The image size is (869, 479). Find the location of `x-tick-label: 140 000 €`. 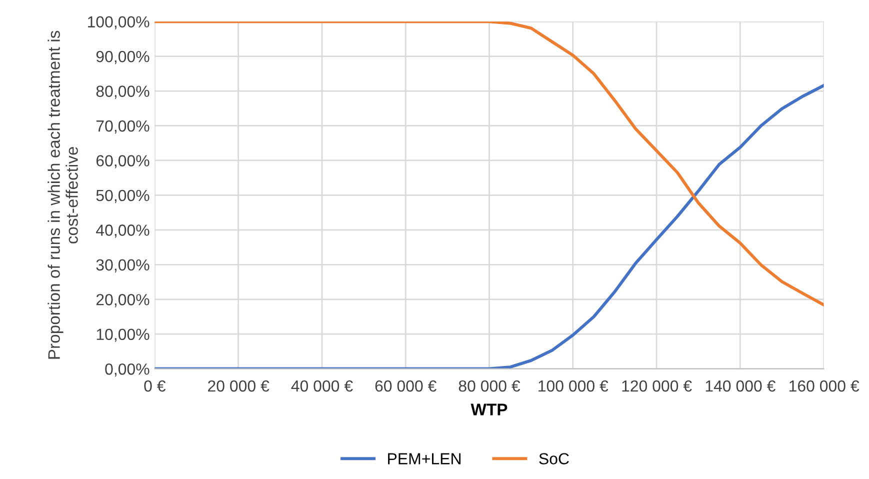

x-tick-label: 140 000 € is located at coordinates (741, 386).